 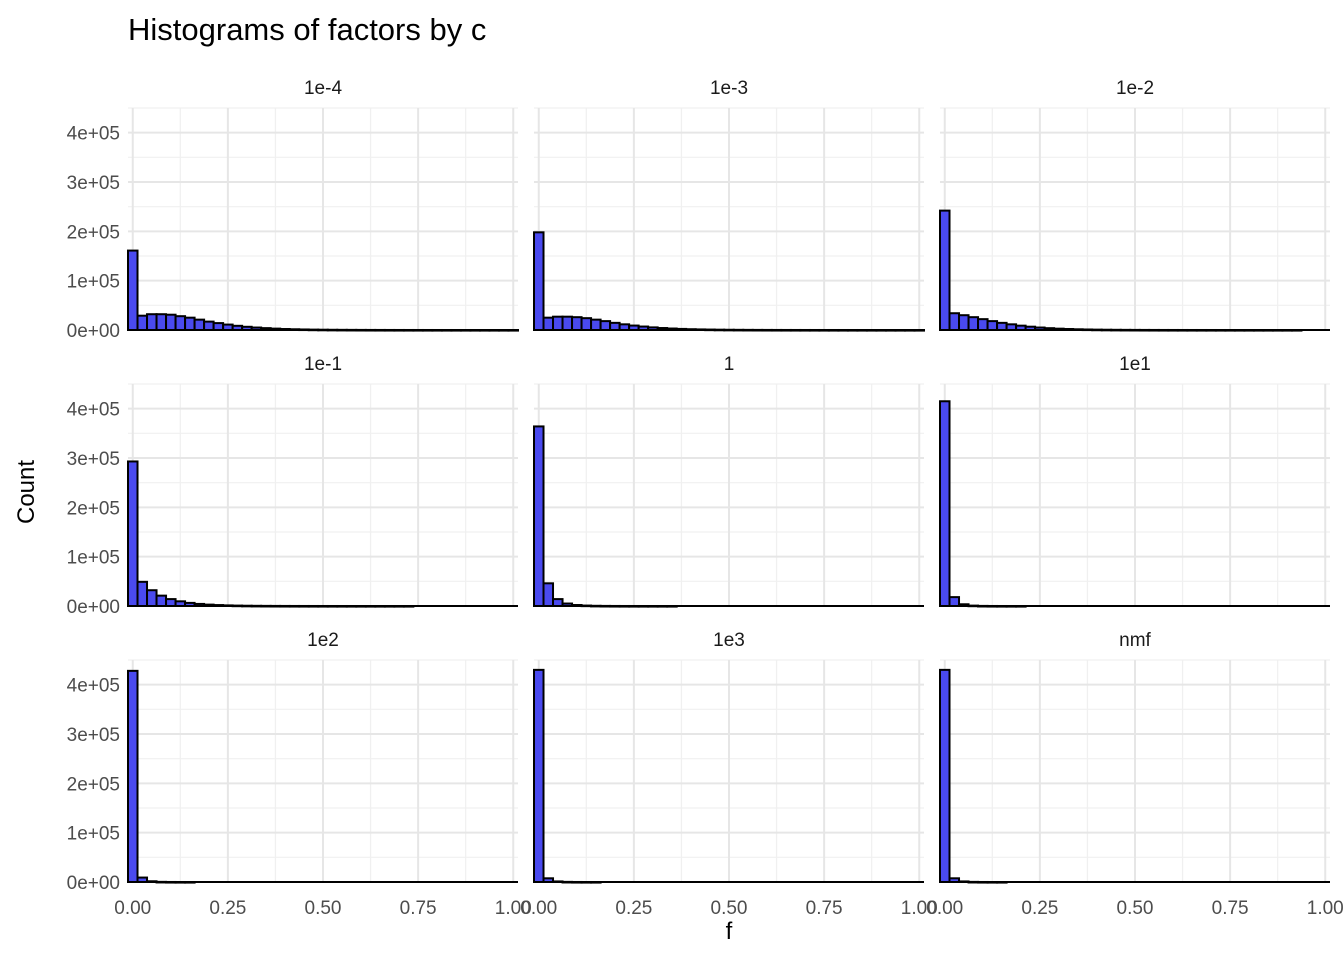 What do you see at coordinates (729, 931) in the screenshot?
I see `x-axis-title: f` at bounding box center [729, 931].